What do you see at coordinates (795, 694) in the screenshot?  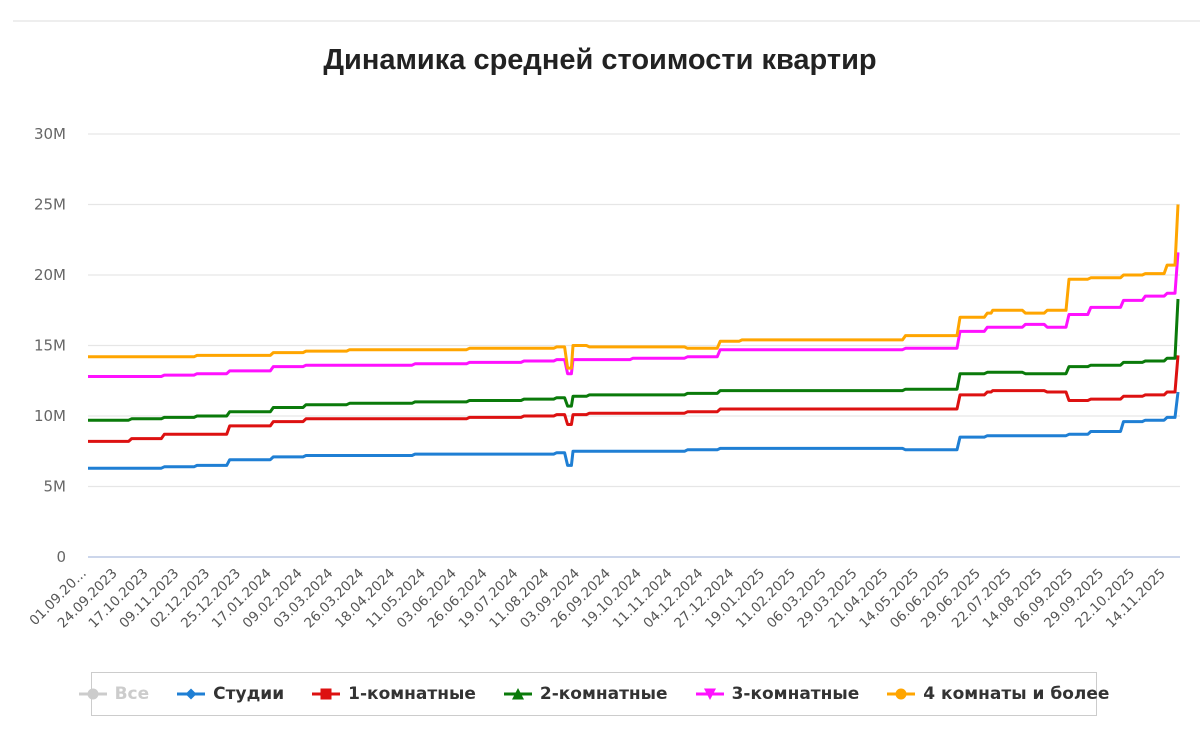 I see `legend-label: 3-комнатные` at bounding box center [795, 694].